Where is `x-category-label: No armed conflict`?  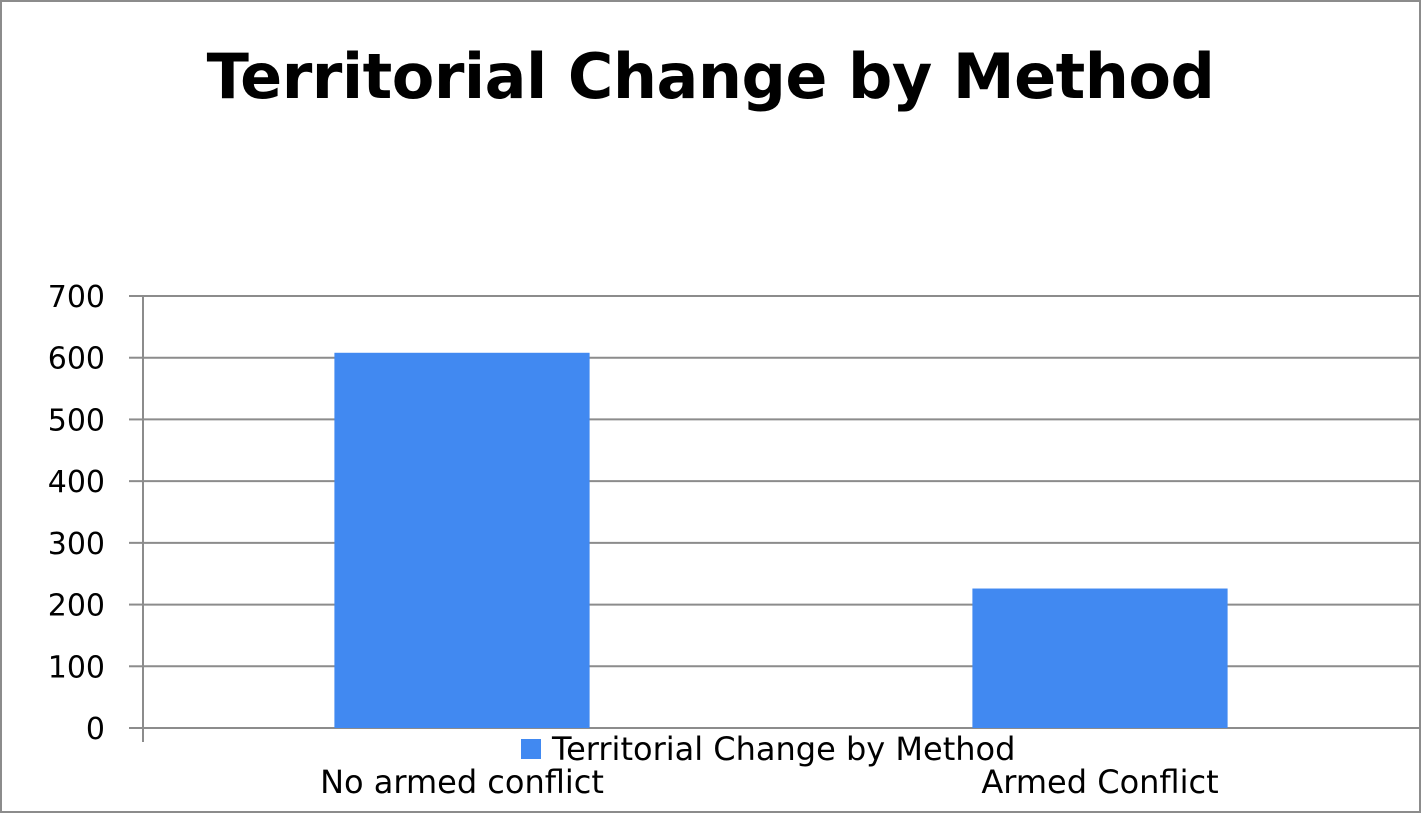
x-category-label: No armed conflict is located at coordinates (462, 782).